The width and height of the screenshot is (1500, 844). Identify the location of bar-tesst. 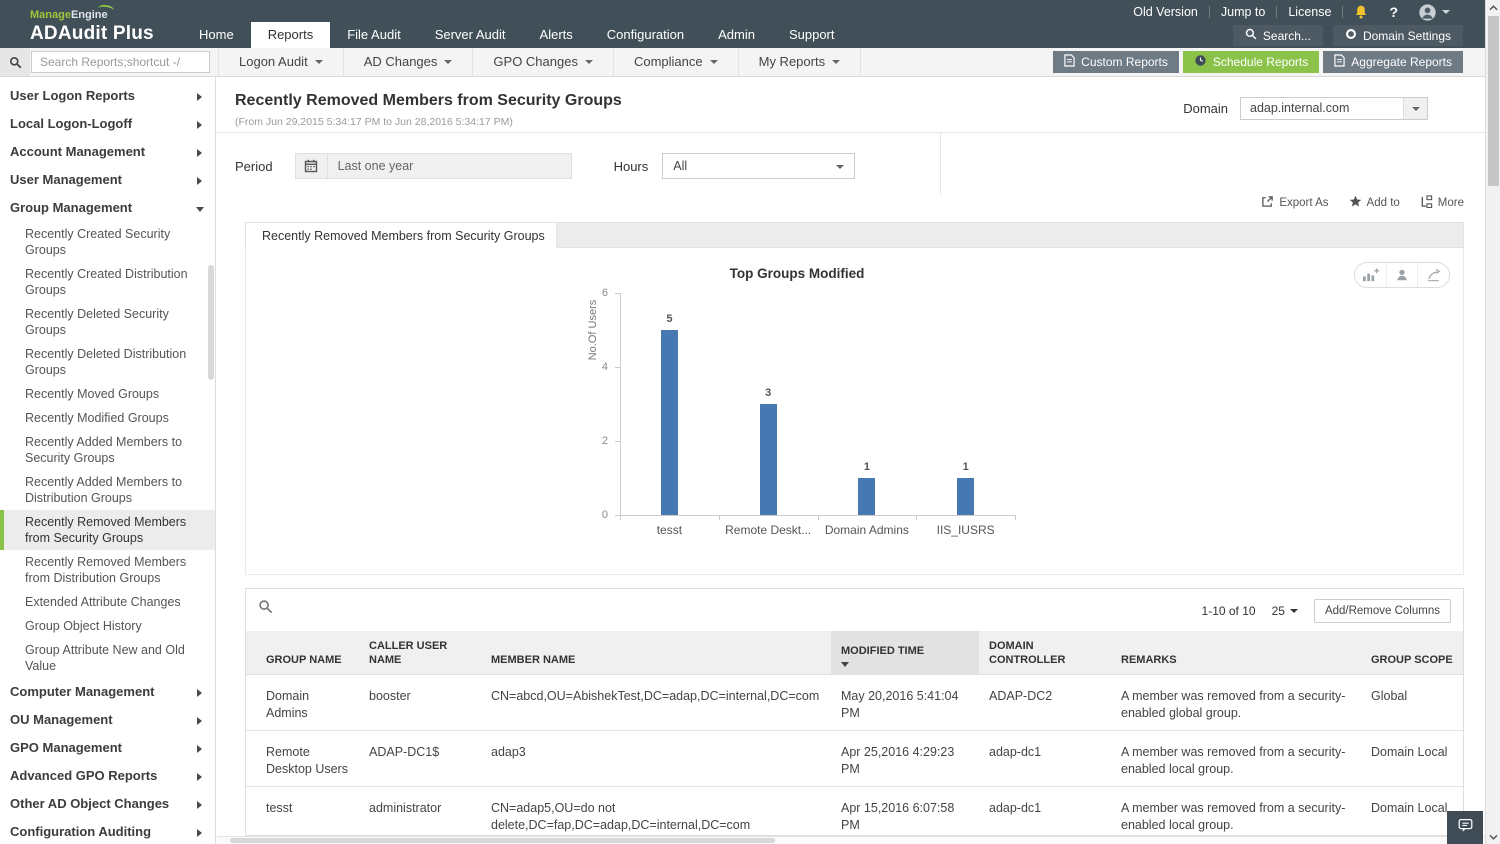
(669, 422).